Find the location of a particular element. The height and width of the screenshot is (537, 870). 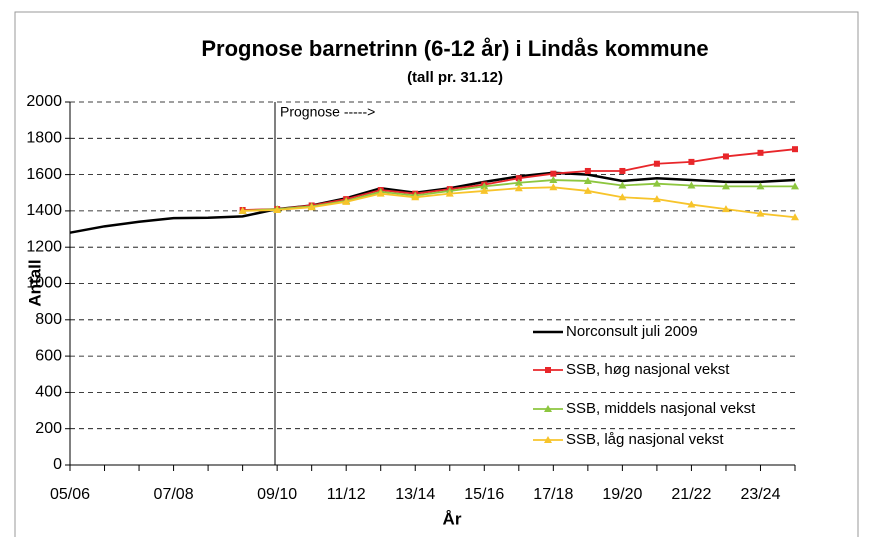

y-tick-label: 400 is located at coordinates (48, 392).